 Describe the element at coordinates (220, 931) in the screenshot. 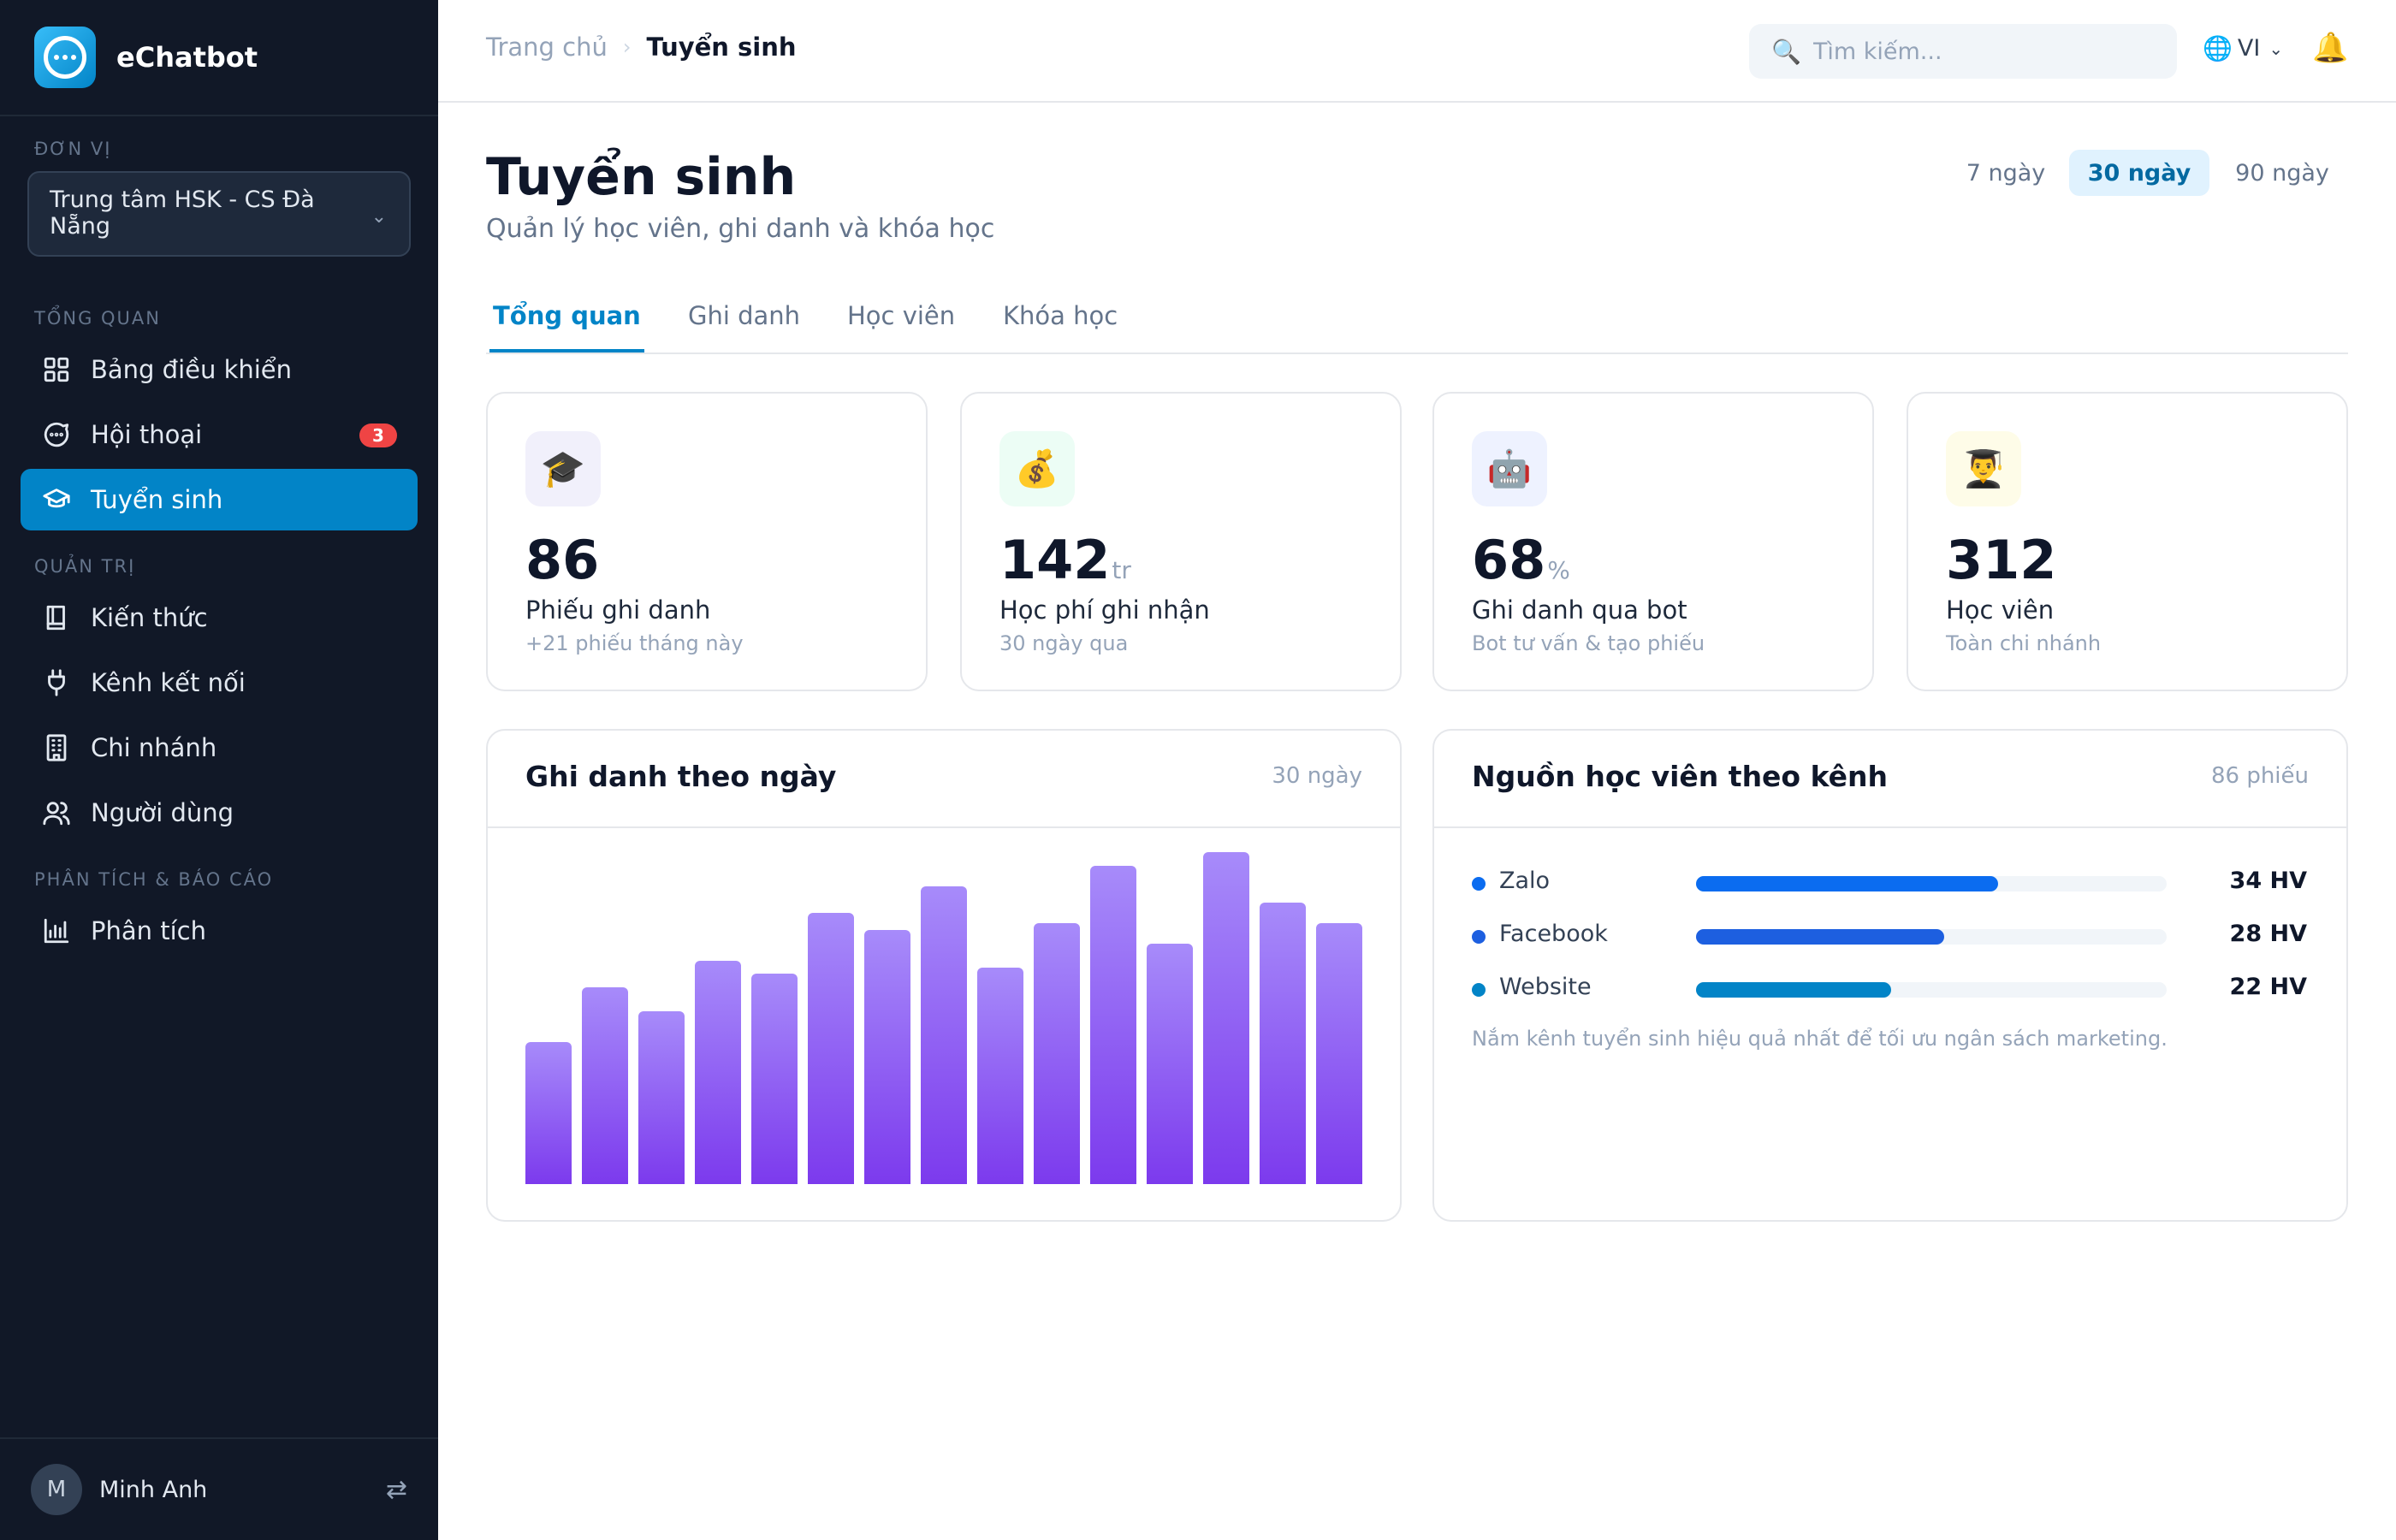

I see `sidebar-item-analytics: Phân tích` at that location.